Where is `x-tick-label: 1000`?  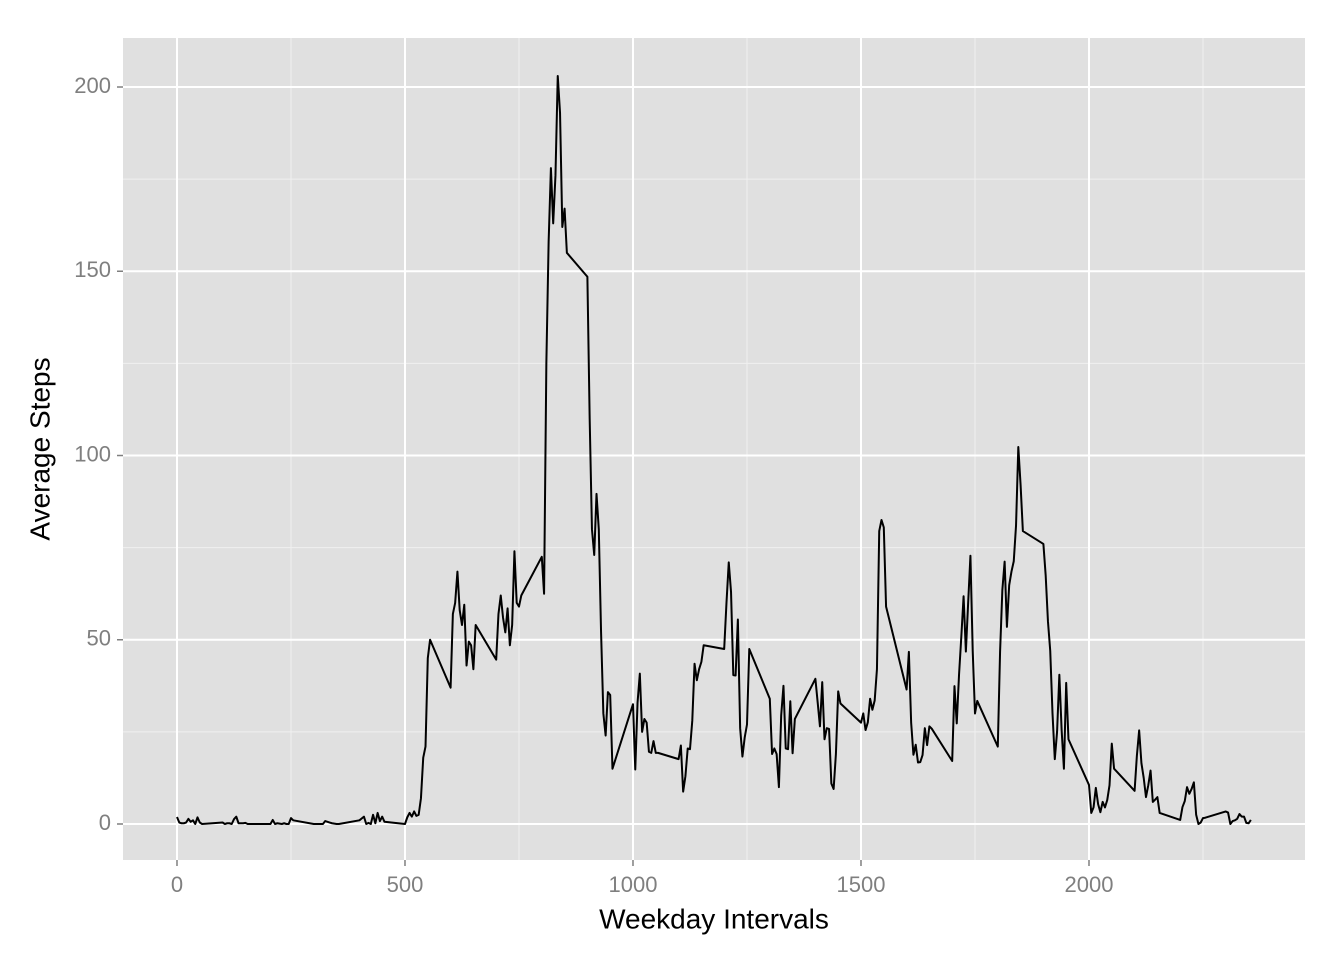 x-tick-label: 1000 is located at coordinates (633, 884).